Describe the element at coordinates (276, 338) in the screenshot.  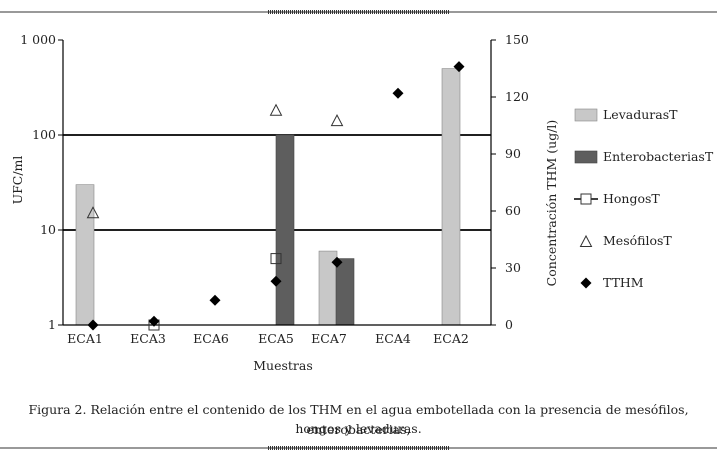
I see `x-tick-label: ECA5` at that location.